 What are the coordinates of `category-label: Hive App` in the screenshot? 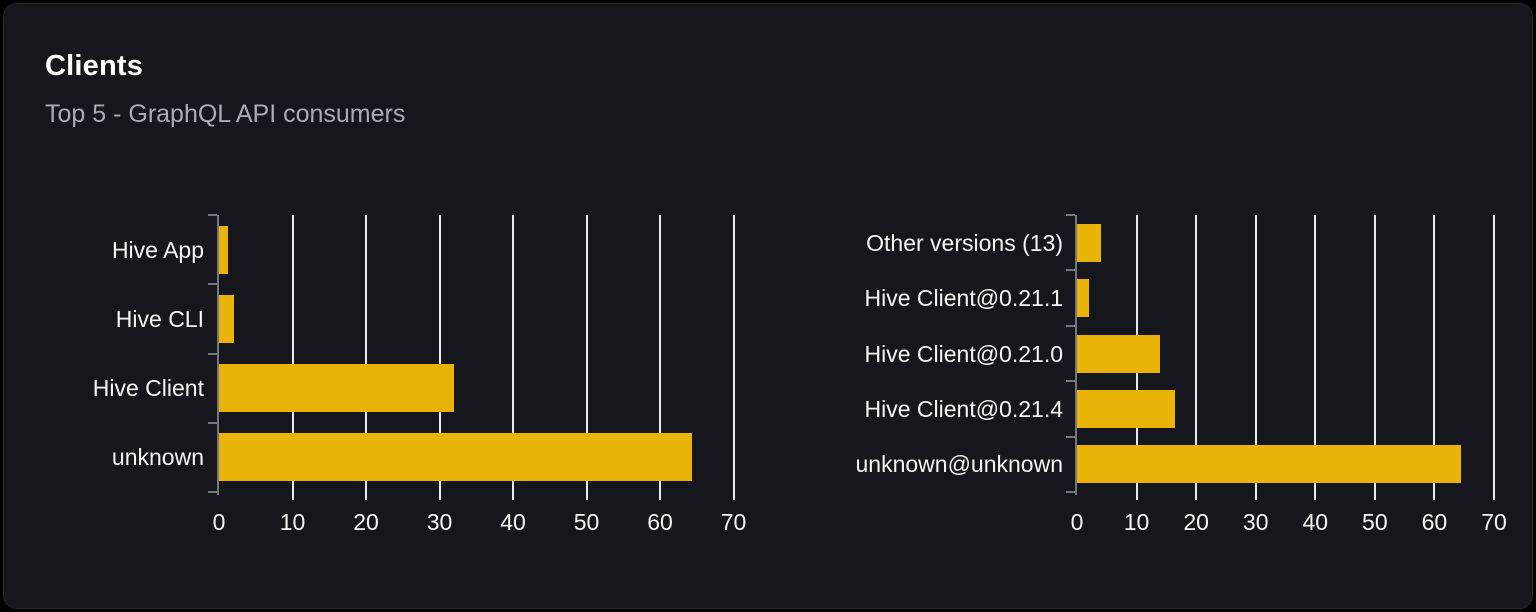 It's located at (157, 249).